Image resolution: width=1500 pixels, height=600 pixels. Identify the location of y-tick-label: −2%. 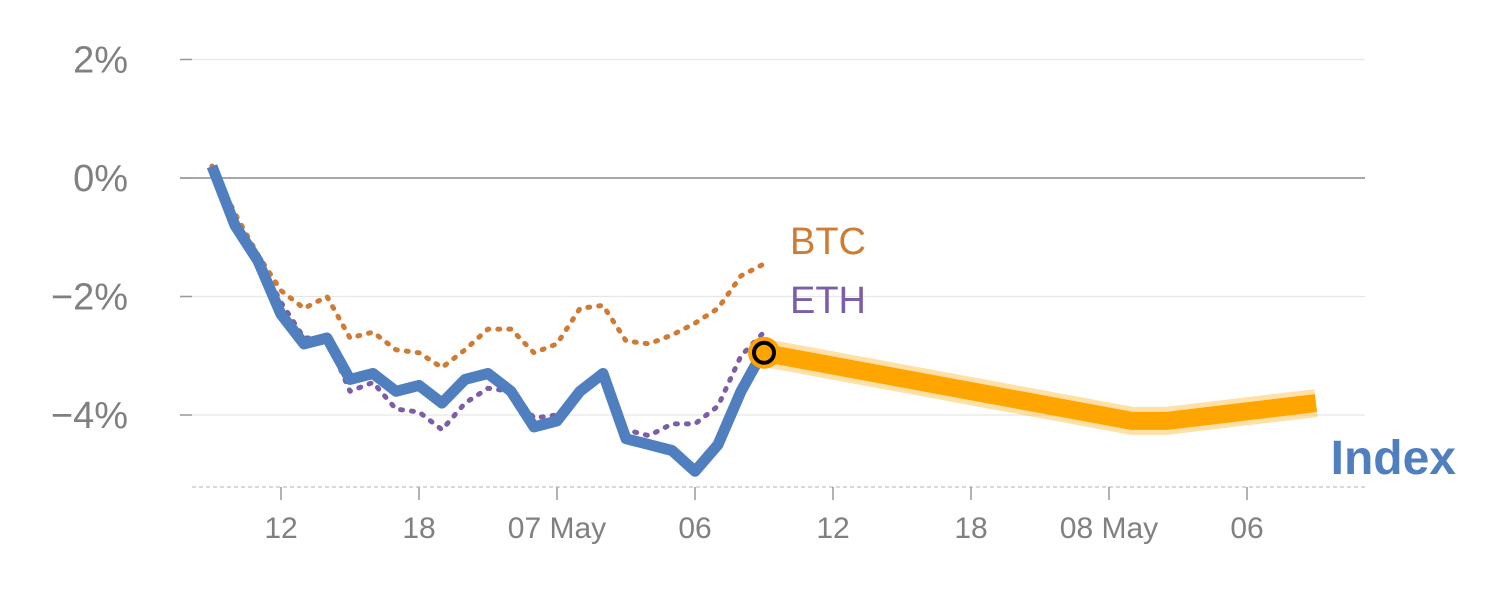
(89, 298).